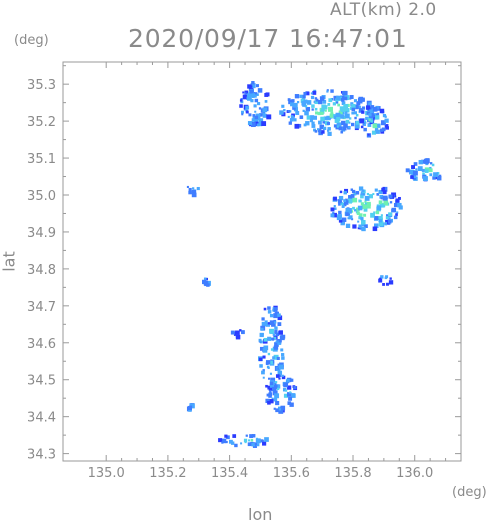  Describe the element at coordinates (41, 270) in the screenshot. I see `y-tick-label: 34.8` at that location.